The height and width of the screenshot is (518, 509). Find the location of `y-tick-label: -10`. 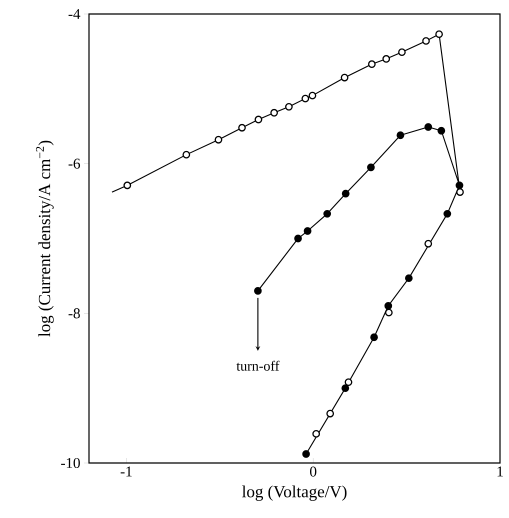

y-tick-label: -10 is located at coordinates (70, 463).